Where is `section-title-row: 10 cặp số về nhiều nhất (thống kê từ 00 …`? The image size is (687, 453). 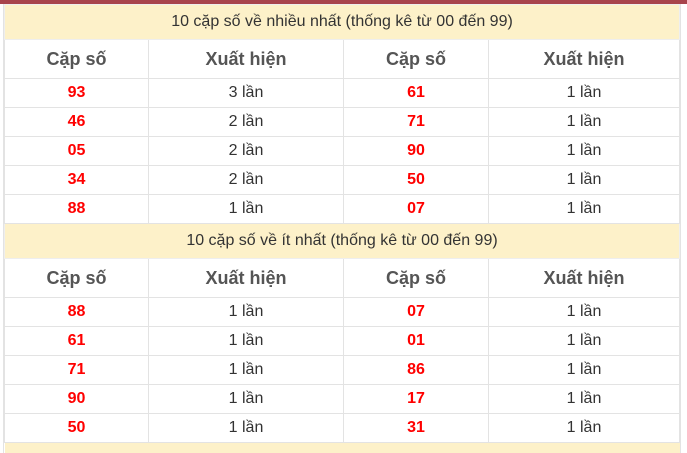
section-title-row: 10 cặp số về nhiều nhất (thống kê từ 00 … is located at coordinates (342, 22).